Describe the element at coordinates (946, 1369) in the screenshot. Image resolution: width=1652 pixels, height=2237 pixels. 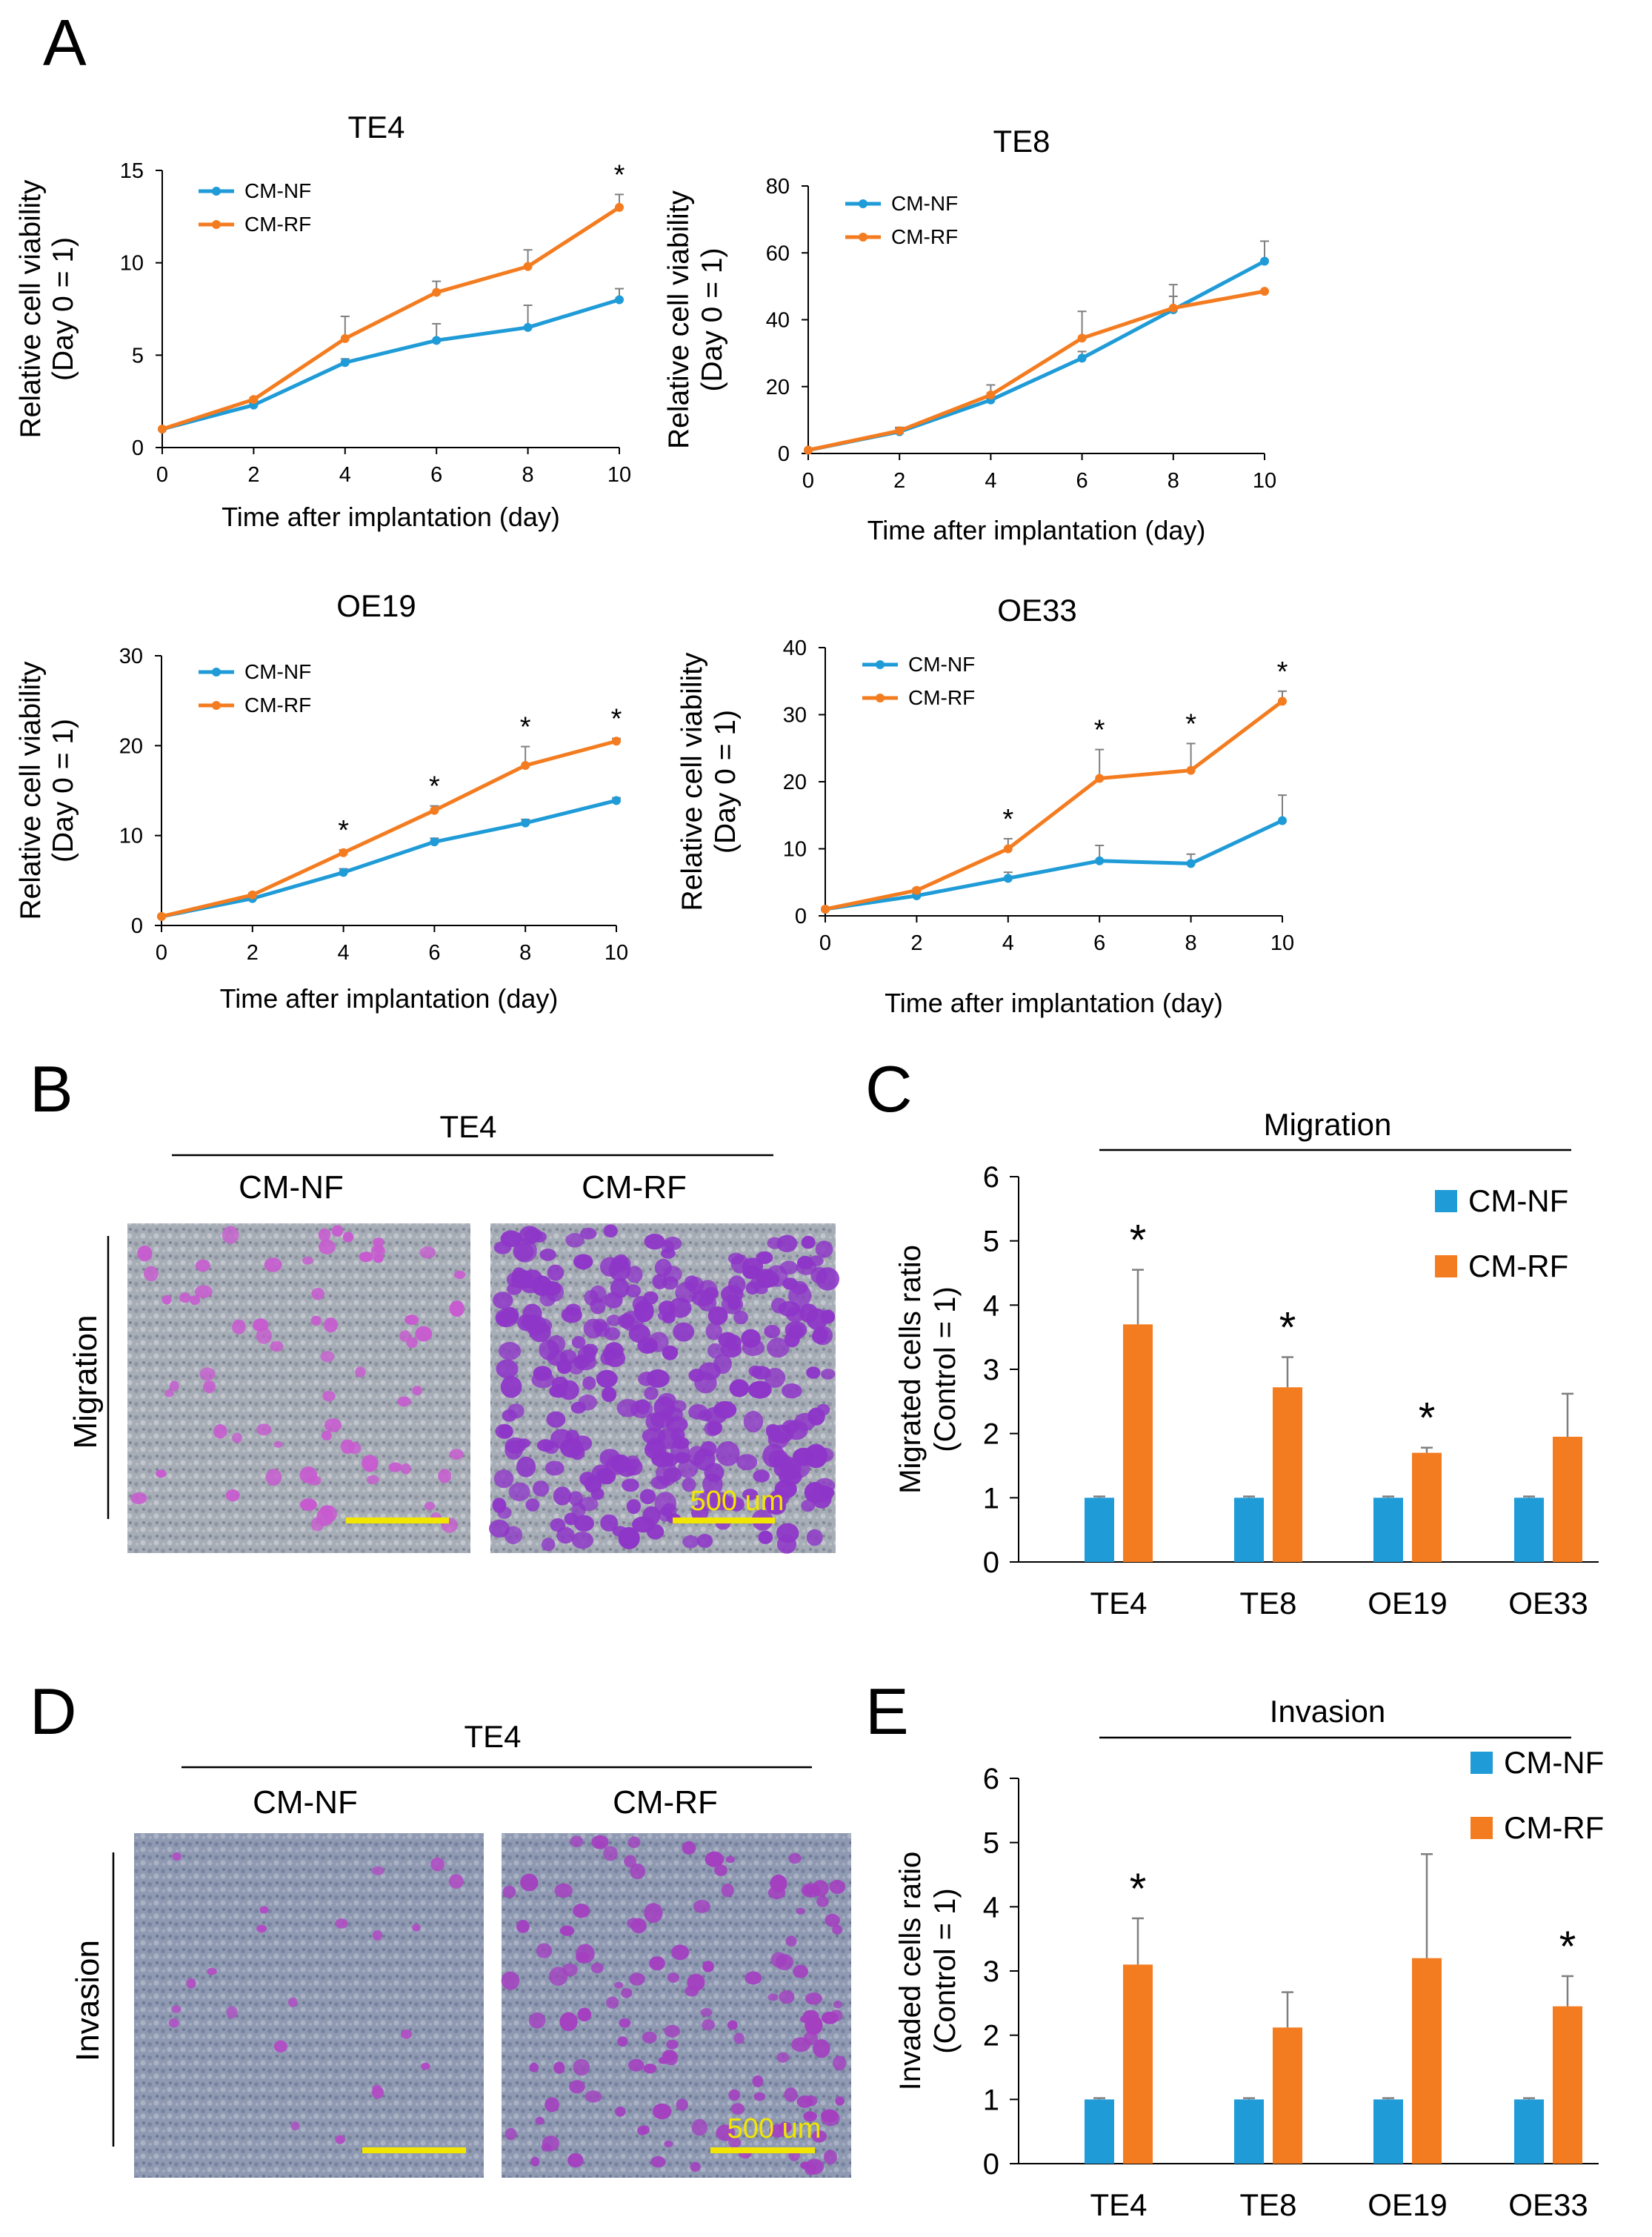
I see `y-axis-label: (Control = 1)` at that location.